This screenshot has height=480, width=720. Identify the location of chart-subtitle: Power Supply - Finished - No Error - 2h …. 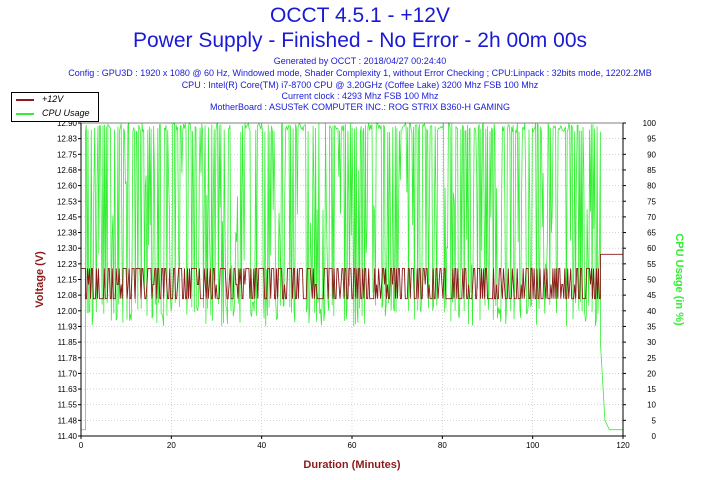
(359, 40).